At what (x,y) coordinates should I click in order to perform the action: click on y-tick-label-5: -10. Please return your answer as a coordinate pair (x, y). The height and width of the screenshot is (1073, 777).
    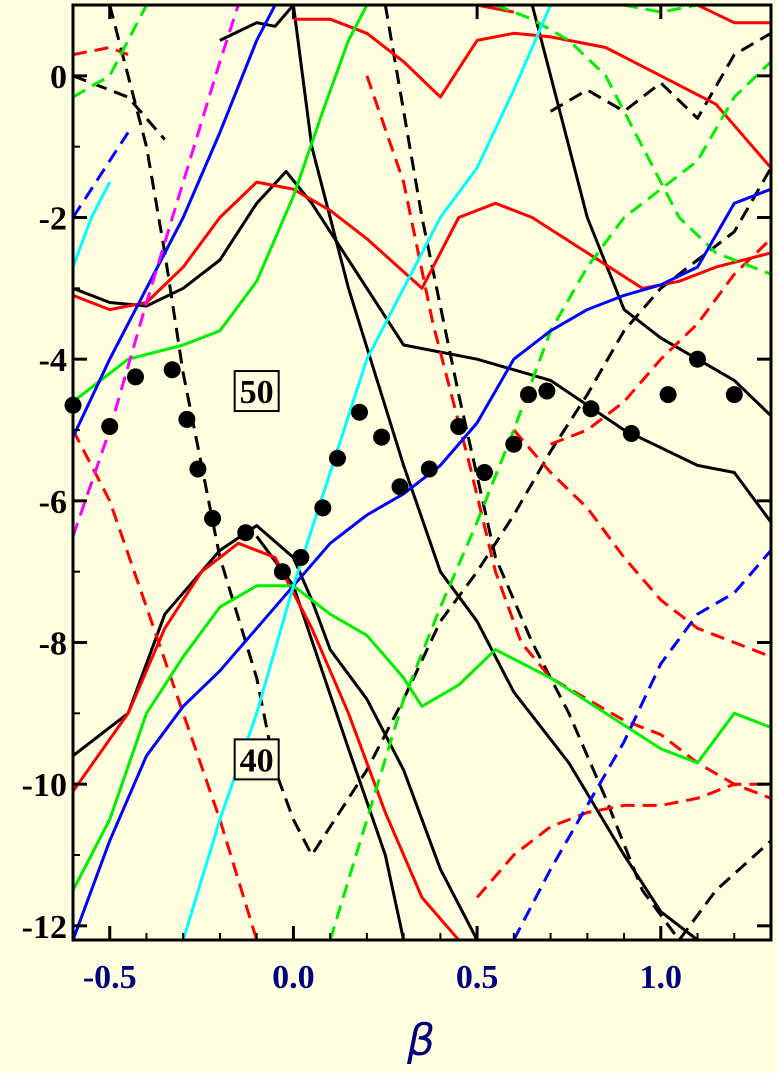
    Looking at the image, I should click on (44, 785).